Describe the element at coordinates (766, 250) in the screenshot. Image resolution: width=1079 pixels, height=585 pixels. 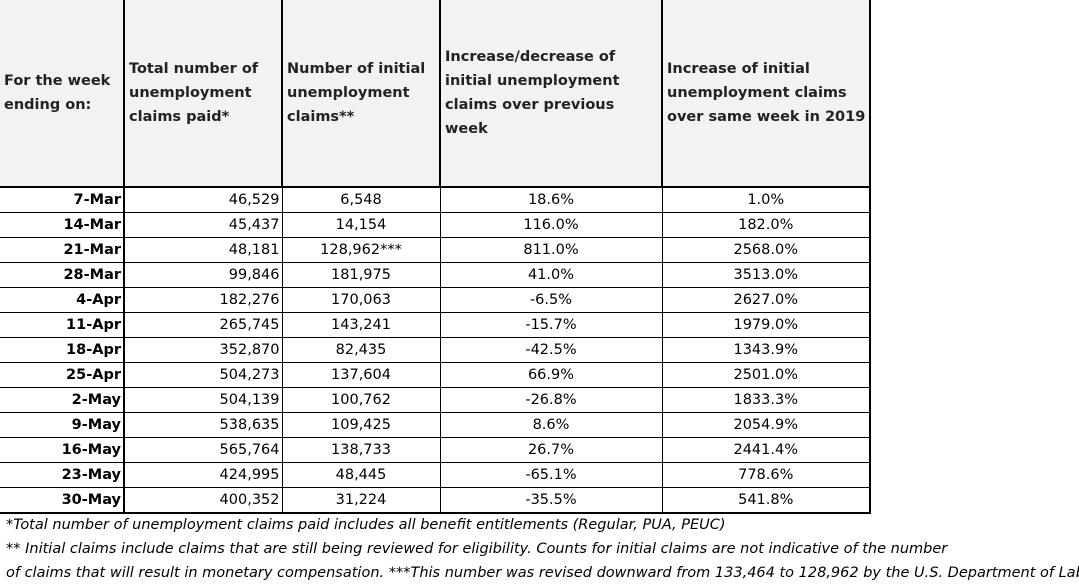
I see `yoy-increase-cell: 2568.0%` at that location.